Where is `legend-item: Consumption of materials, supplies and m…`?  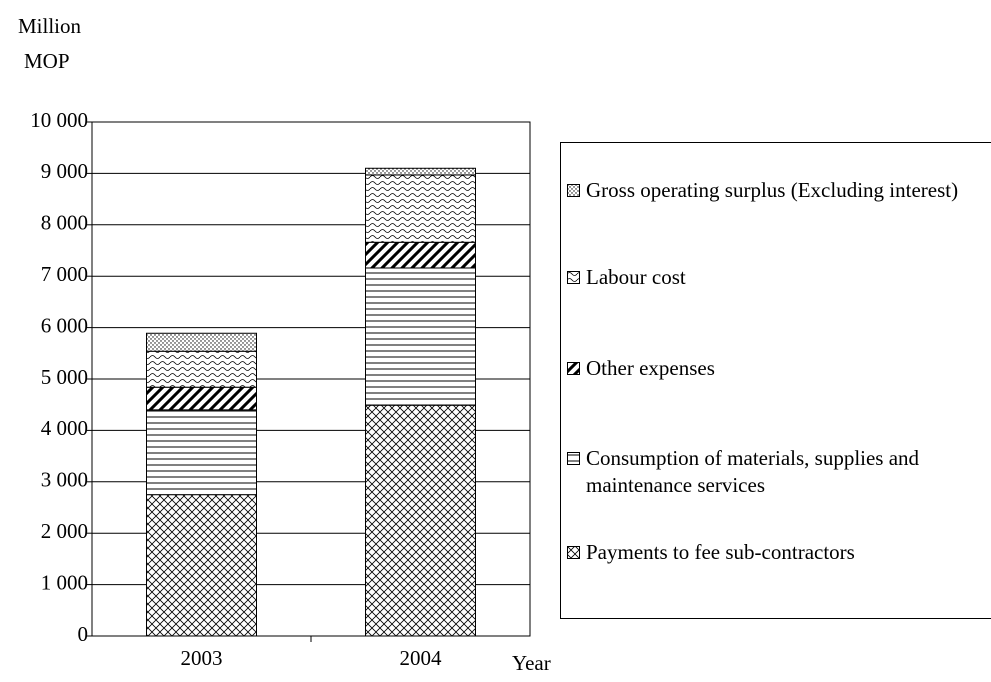
legend-item: Consumption of materials, supplies and m… is located at coordinates (767, 472).